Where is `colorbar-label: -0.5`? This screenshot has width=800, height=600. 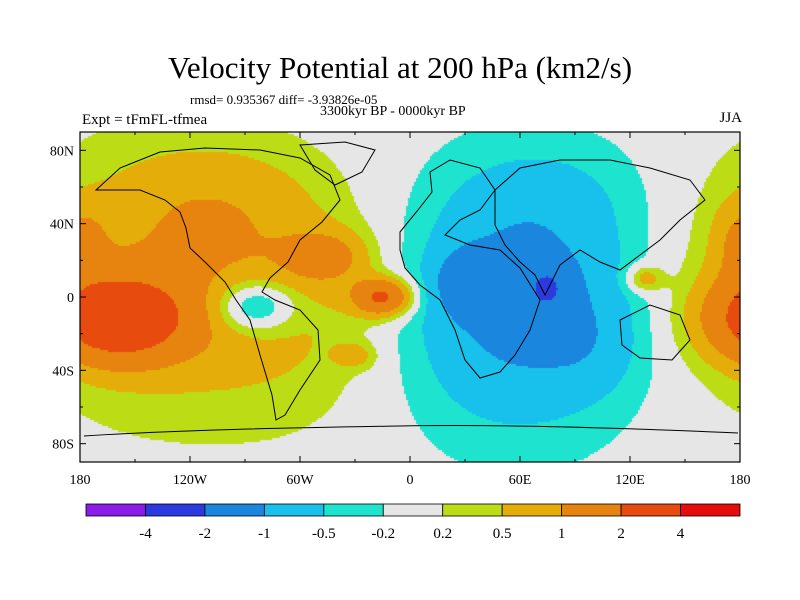 colorbar-label: -0.5 is located at coordinates (324, 534).